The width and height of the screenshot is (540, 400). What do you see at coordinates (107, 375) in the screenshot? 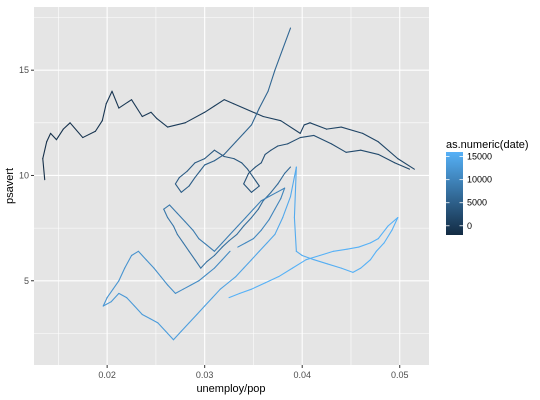
I see `x-tick-label: 0.02` at bounding box center [107, 375].